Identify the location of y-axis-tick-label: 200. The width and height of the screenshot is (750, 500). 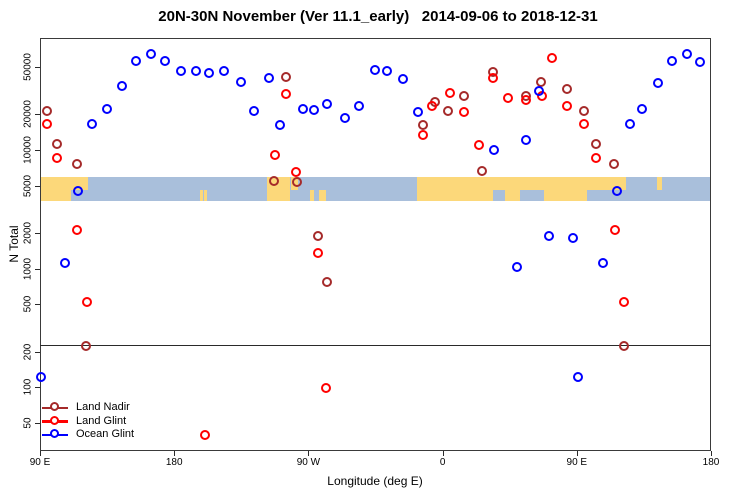
(28, 351).